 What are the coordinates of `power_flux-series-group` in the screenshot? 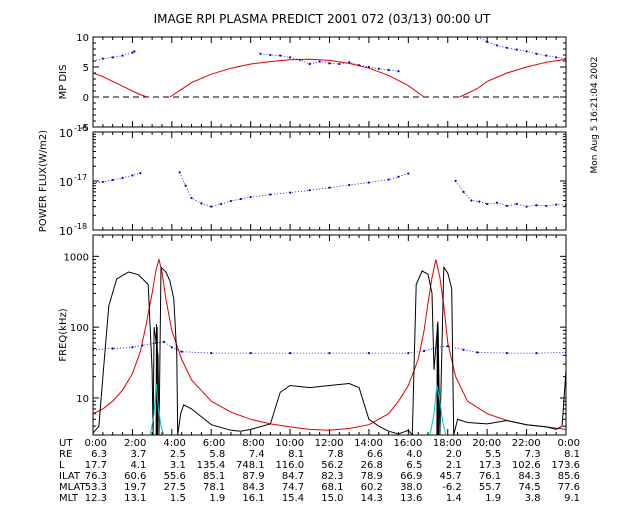 It's located at (329, 189).